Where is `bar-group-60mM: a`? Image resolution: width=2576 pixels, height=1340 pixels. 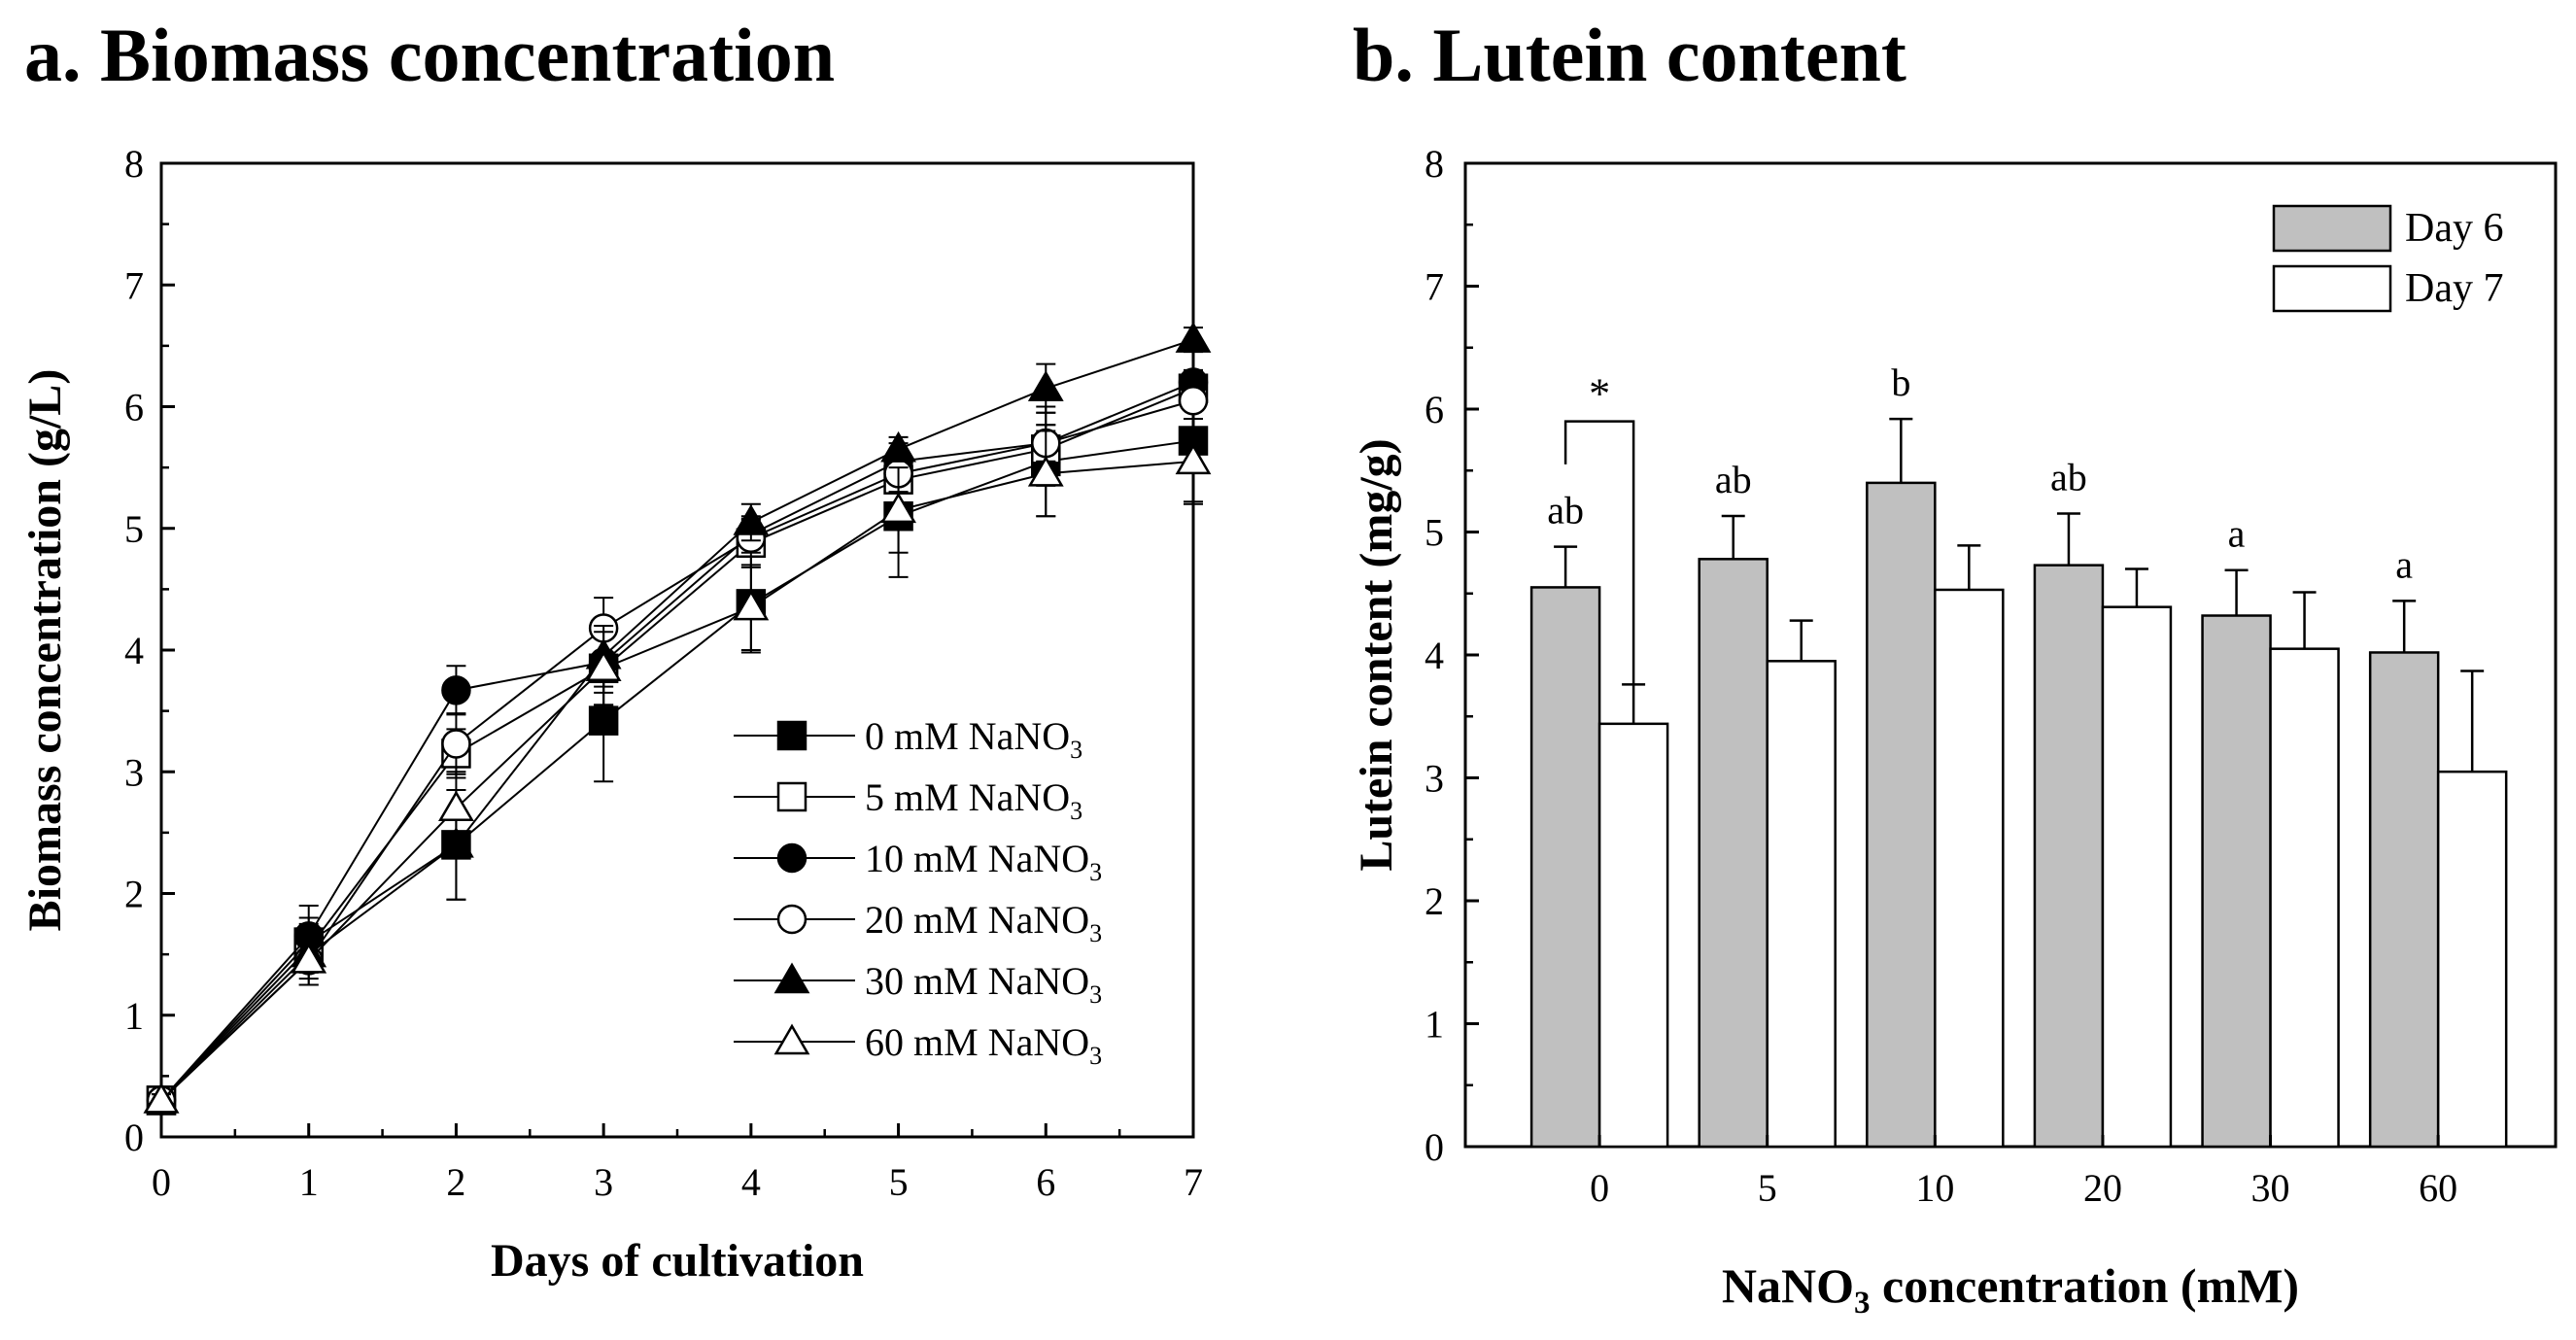 bar-group-60mM: a is located at coordinates (2438, 845).